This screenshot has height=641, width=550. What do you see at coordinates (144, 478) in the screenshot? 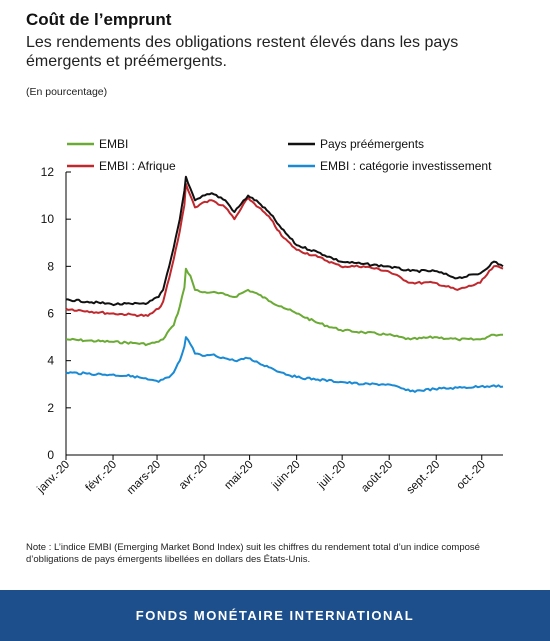
I see `x-tick-label: mars-20` at bounding box center [144, 478].